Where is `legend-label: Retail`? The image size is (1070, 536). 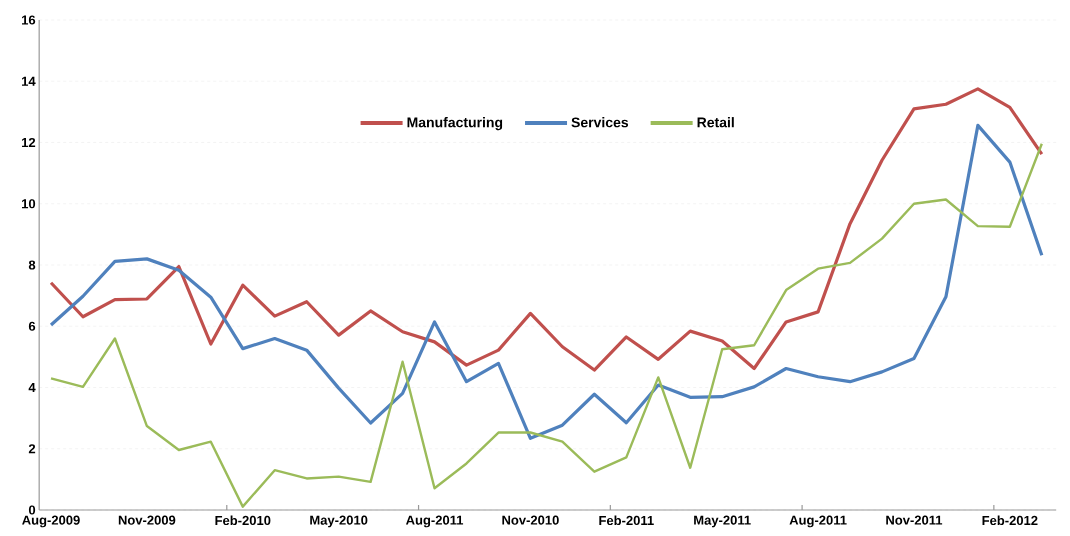 legend-label: Retail is located at coordinates (715, 122).